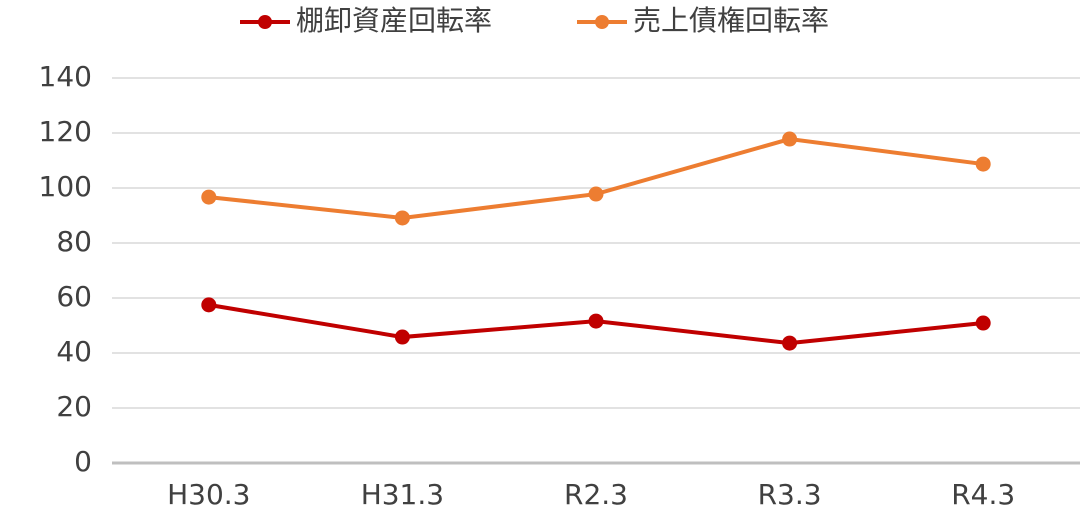 The image size is (1080, 515). What do you see at coordinates (596, 494) in the screenshot?
I see `x-tick-label: R2.3` at bounding box center [596, 494].